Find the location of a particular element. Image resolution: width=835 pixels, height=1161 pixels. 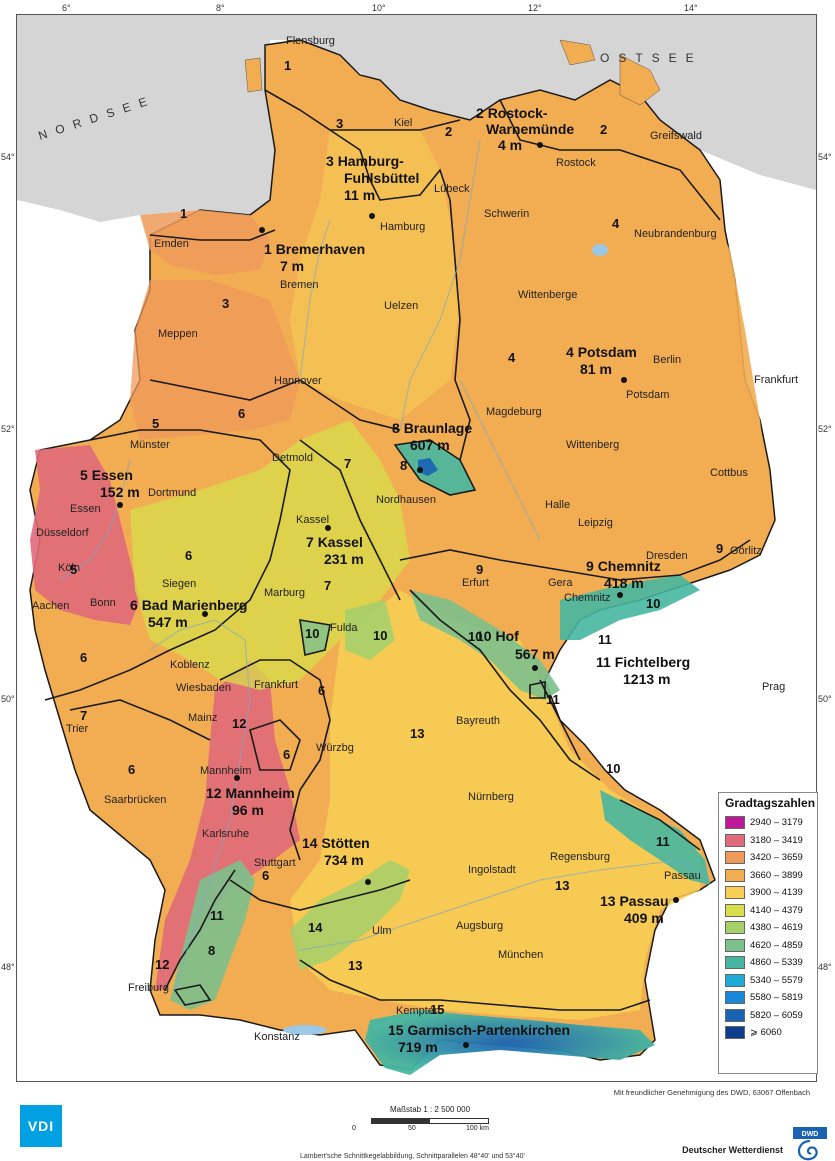

svg-text: Berlin is located at coordinates (667, 360).